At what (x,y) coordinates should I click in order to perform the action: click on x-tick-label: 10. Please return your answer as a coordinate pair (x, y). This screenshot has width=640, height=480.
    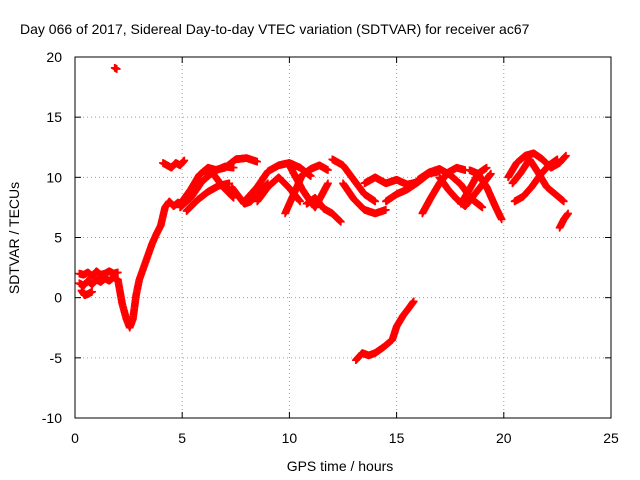
    Looking at the image, I should click on (290, 438).